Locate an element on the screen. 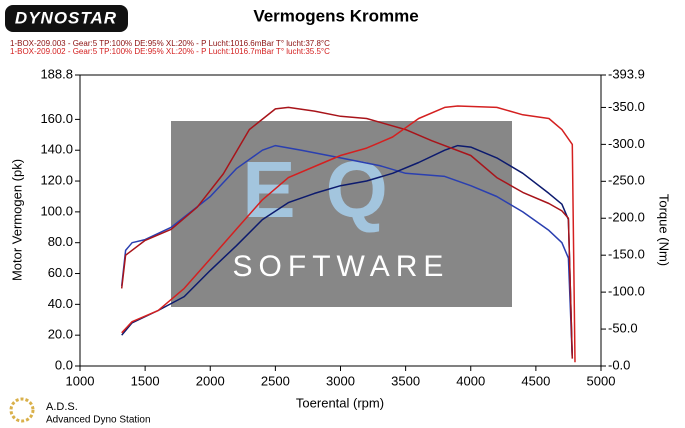  y-tick-label: 80.0 is located at coordinates (60, 241).